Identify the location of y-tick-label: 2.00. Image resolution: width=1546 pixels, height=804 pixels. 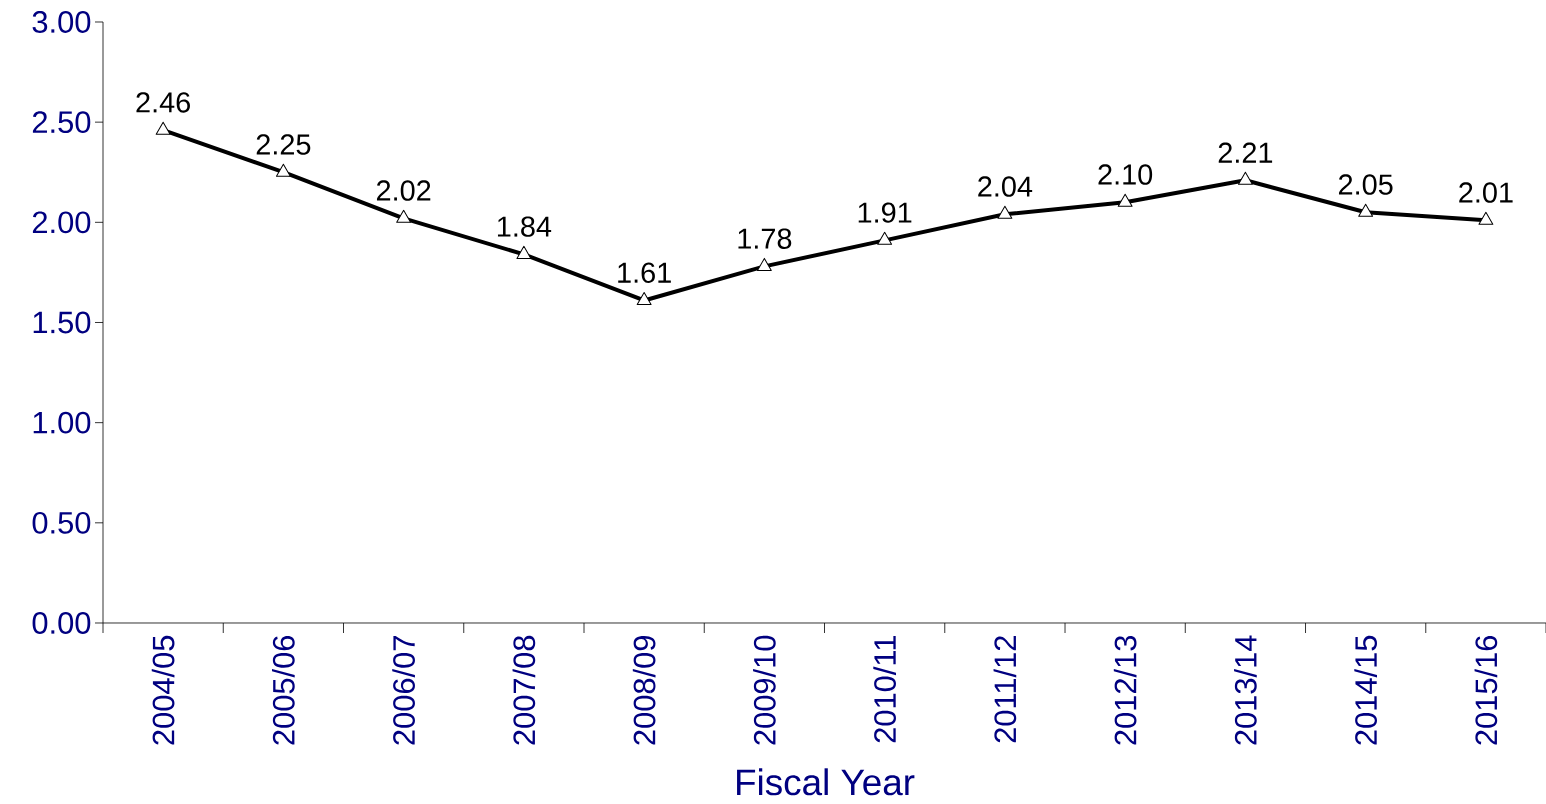
(61, 222).